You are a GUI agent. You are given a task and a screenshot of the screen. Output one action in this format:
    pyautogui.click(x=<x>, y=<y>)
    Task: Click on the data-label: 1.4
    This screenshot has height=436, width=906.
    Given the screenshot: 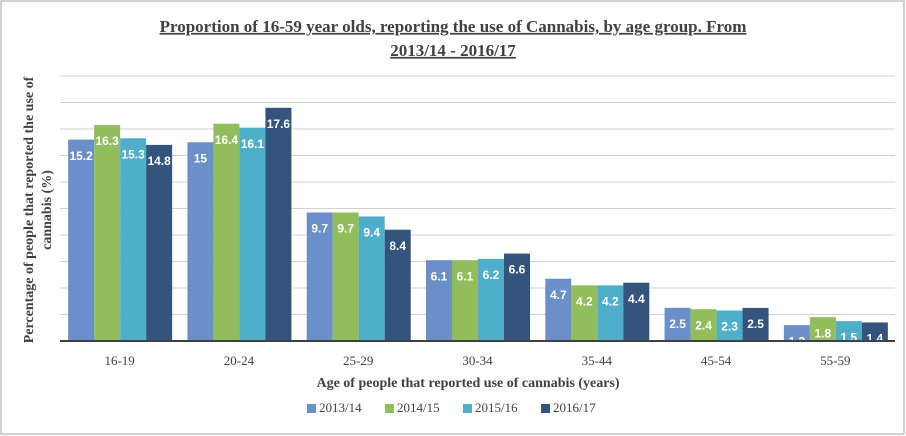 What is the action you would take?
    pyautogui.click(x=875, y=339)
    